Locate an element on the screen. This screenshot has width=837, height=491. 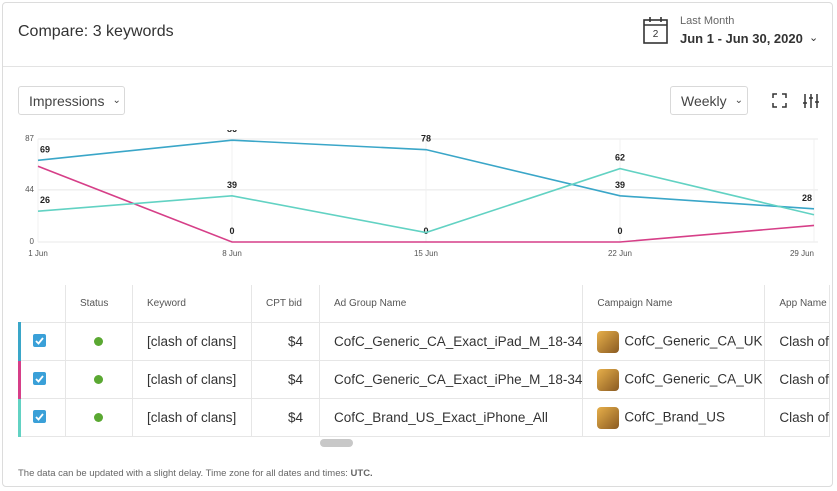
chart-tools is located at coordinates (795, 100).